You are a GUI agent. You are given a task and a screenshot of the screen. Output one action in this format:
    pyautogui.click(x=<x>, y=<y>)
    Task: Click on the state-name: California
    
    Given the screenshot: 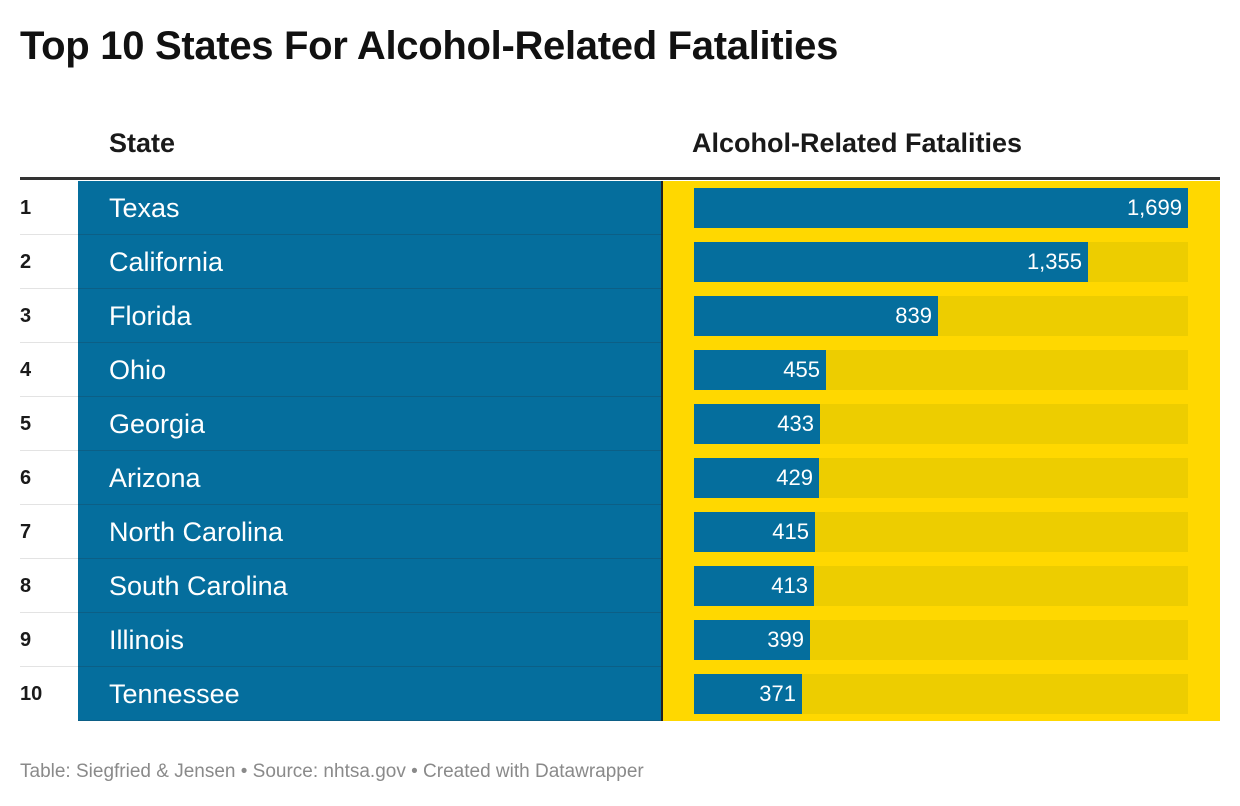 What is the action you would take?
    pyautogui.click(x=166, y=262)
    